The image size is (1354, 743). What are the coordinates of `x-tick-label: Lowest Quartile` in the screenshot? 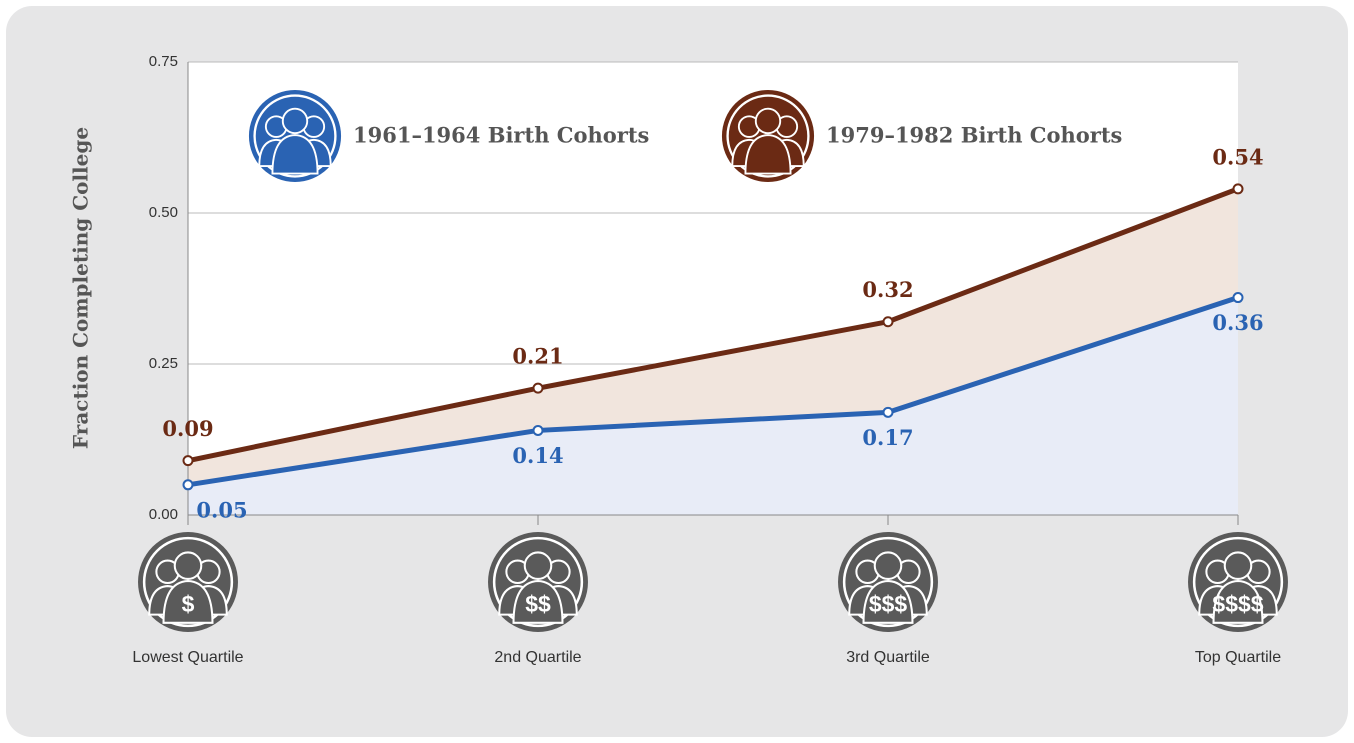 It's located at (187, 657).